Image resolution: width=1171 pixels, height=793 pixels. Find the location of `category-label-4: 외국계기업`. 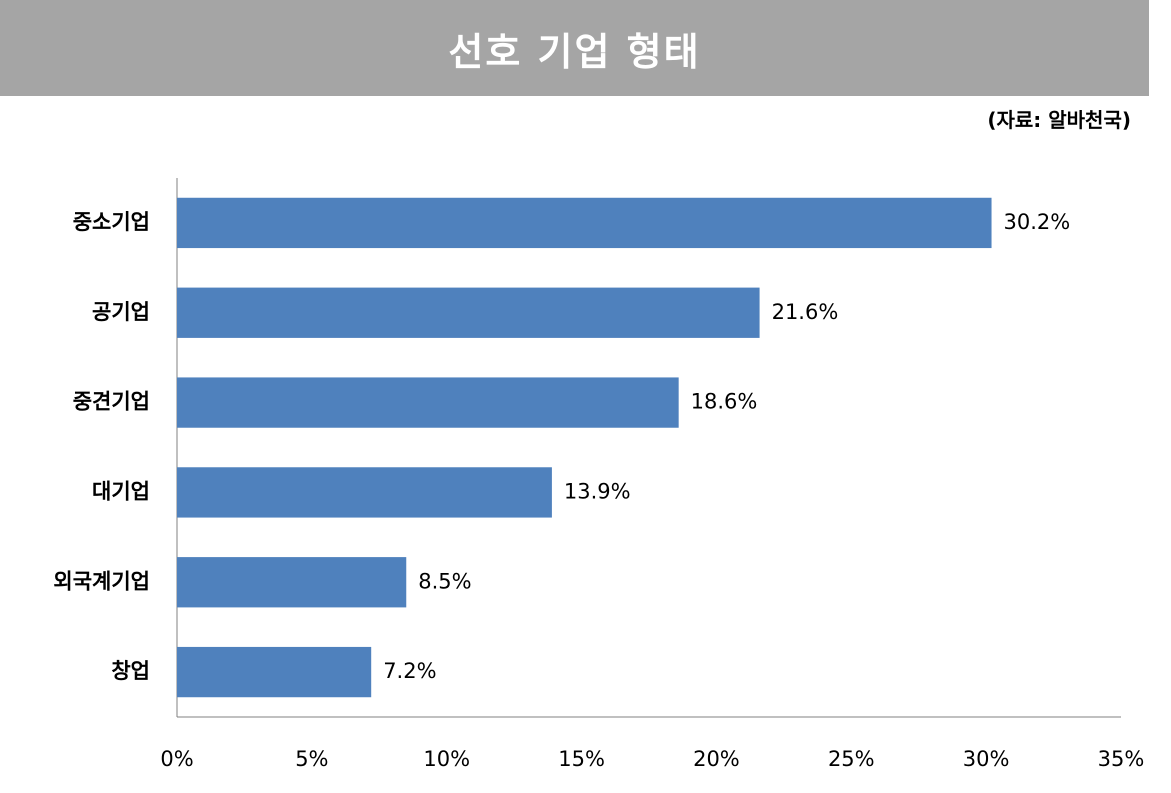

category-label-4: 외국계기업 is located at coordinates (101, 581).